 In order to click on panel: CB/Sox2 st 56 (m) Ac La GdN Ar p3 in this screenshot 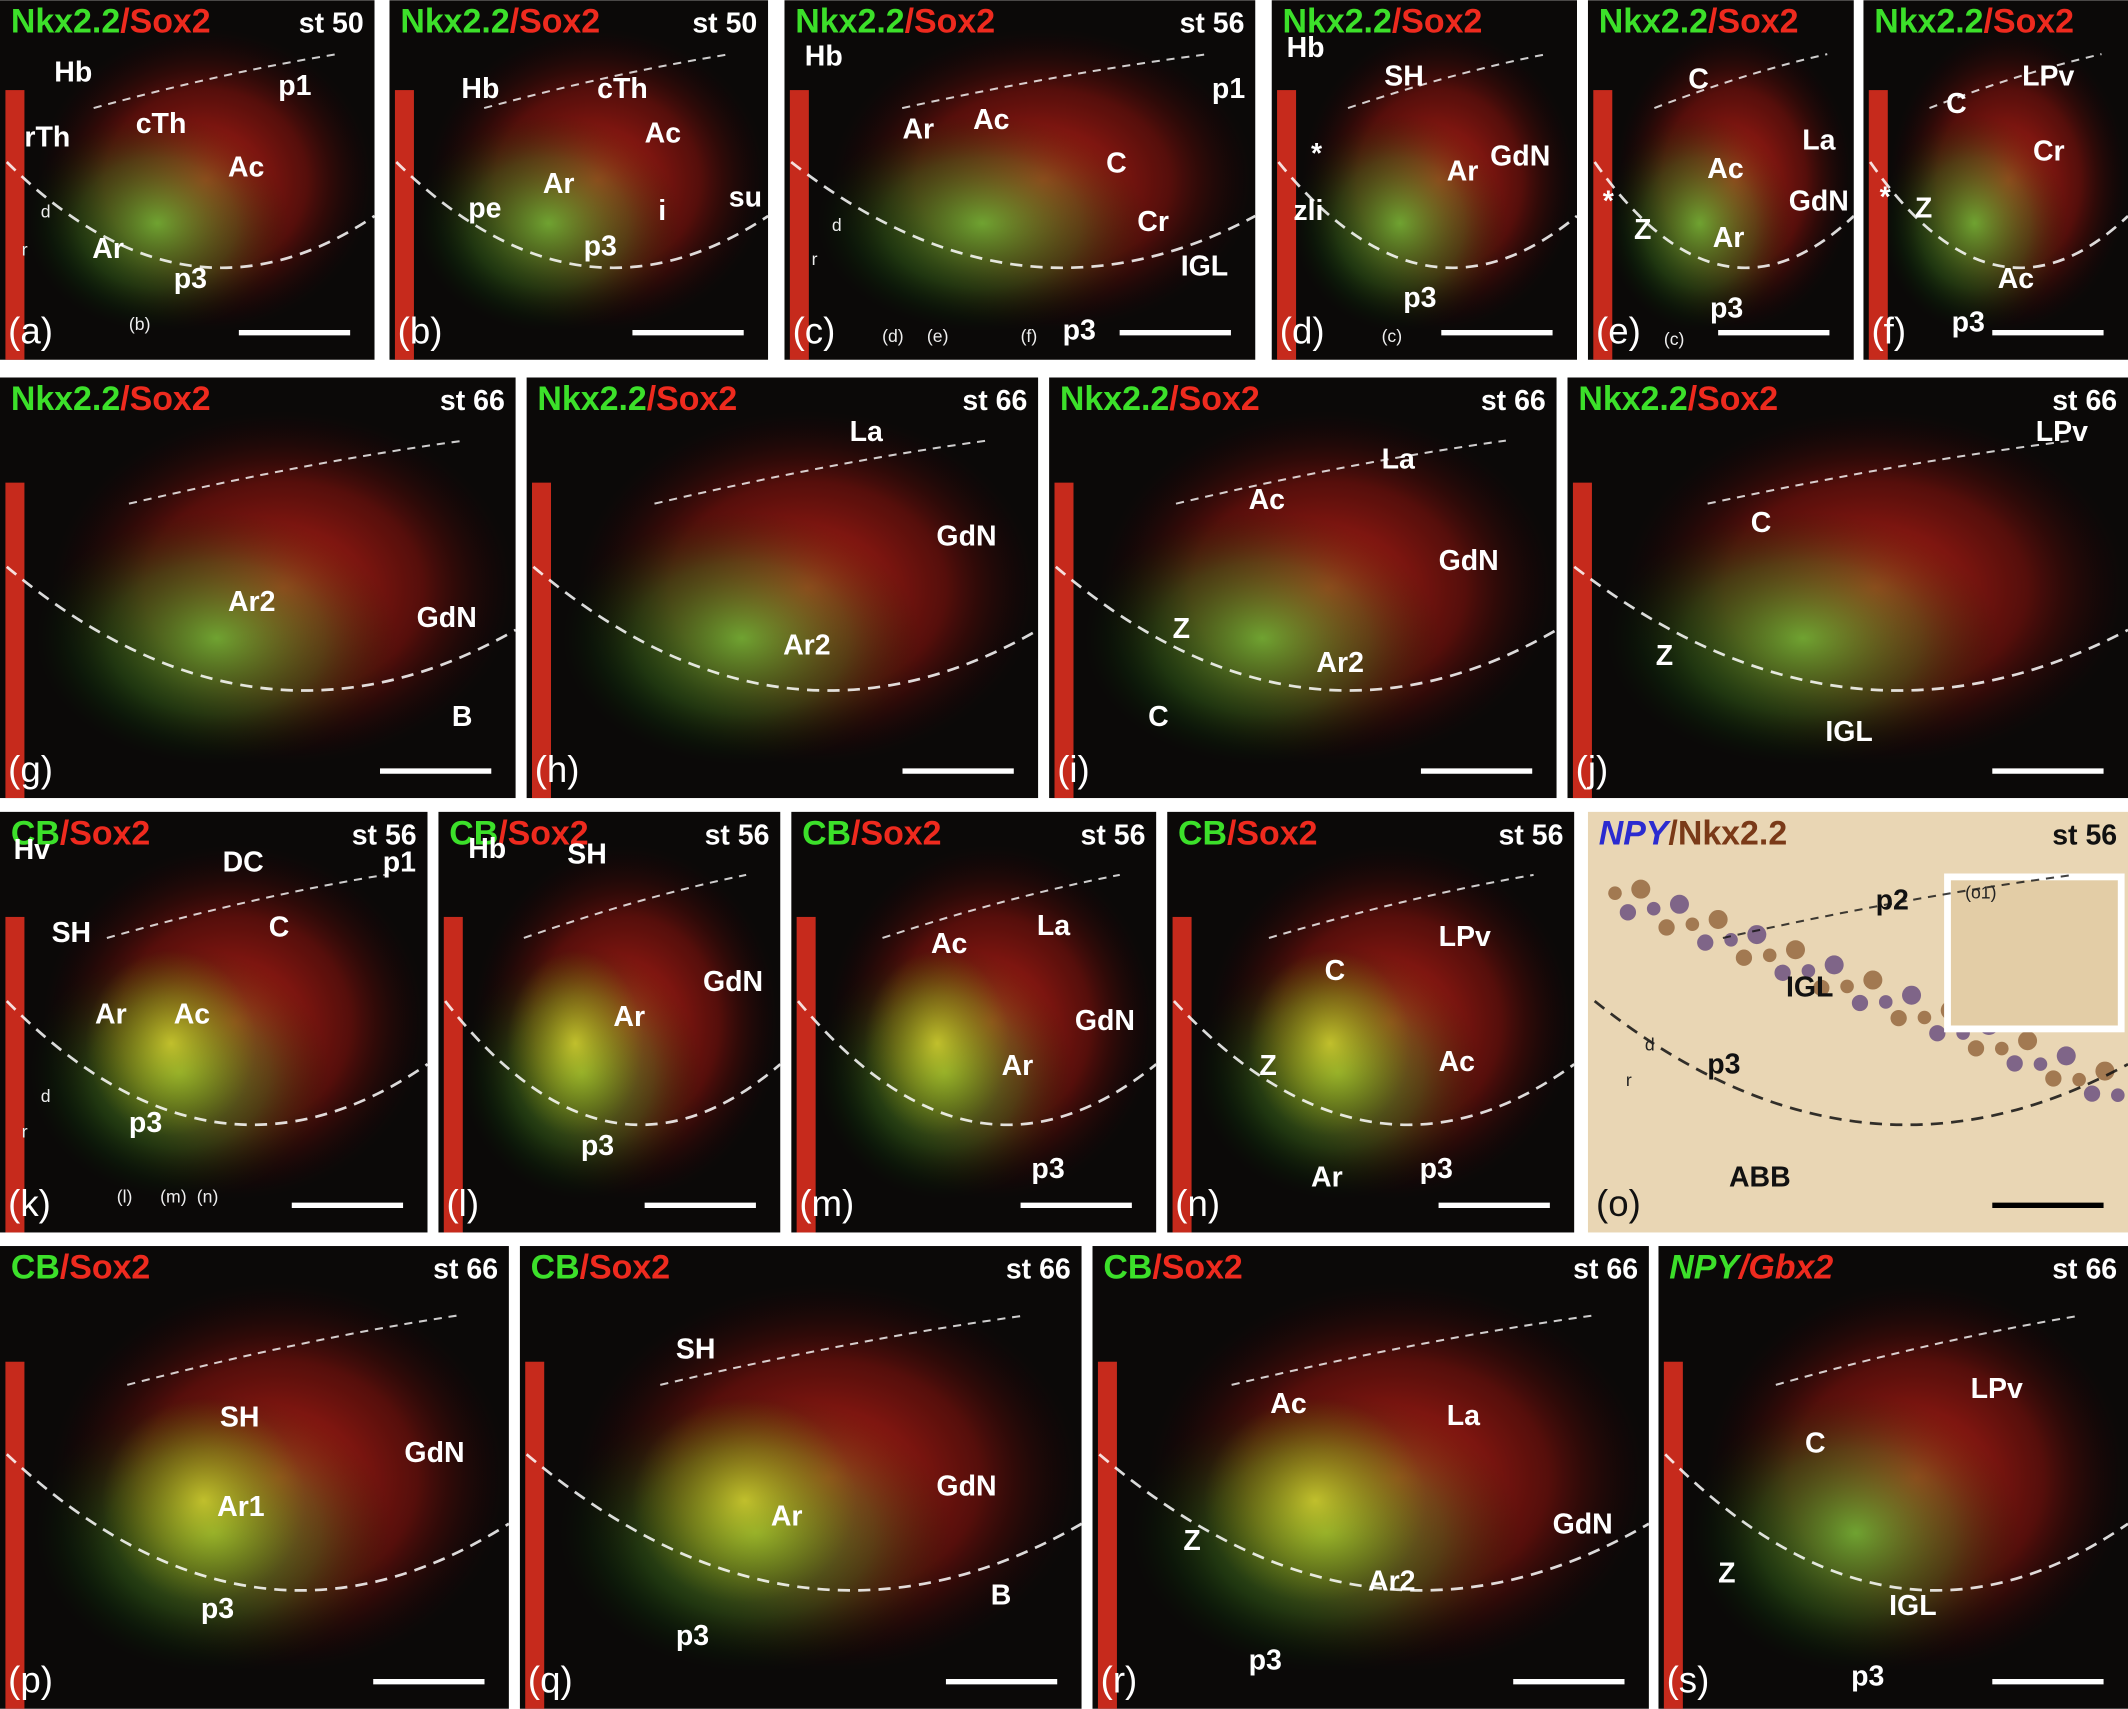, I will do `click(974, 1022)`.